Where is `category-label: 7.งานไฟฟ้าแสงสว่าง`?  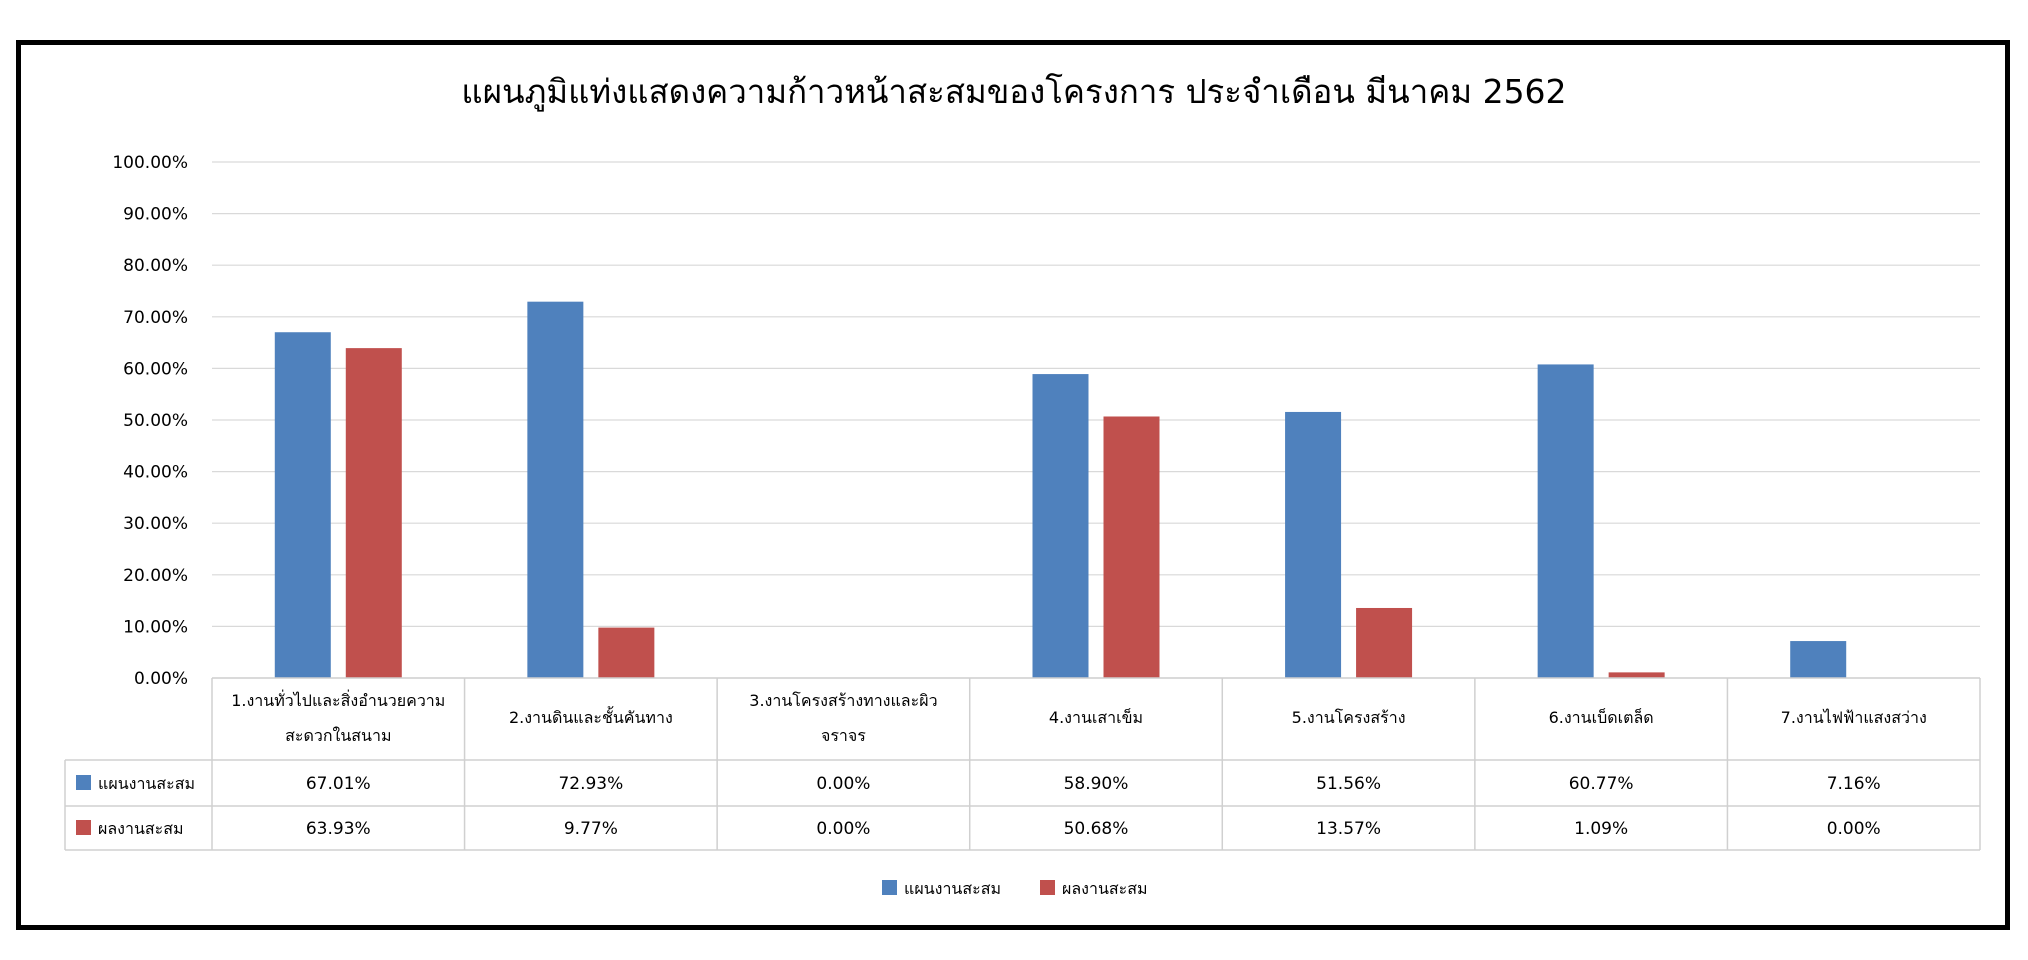
category-label: 7.งานไฟฟ้าแสงสว่าง is located at coordinates (1854, 717).